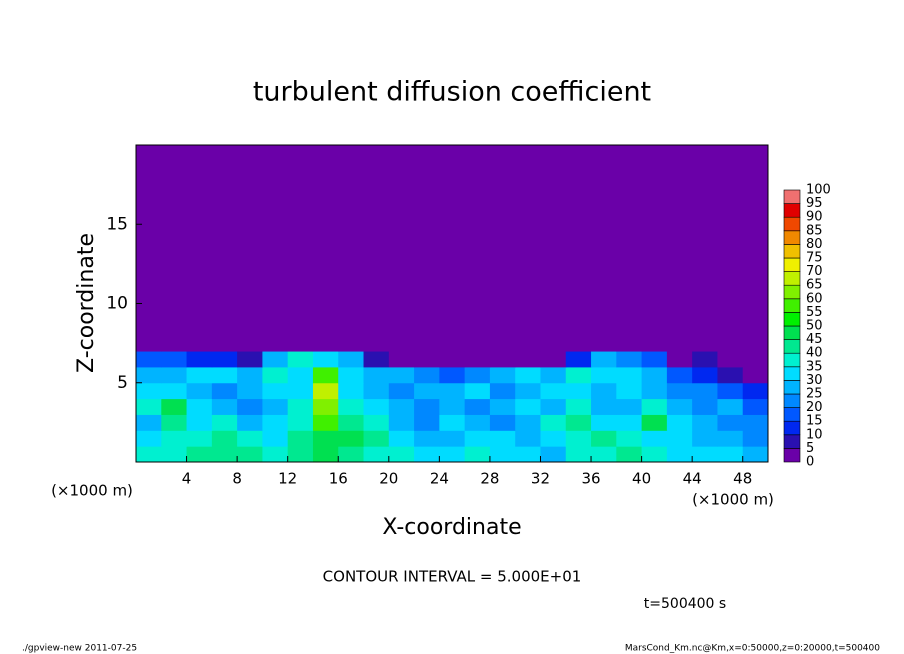 This screenshot has height=654, width=904. Describe the element at coordinates (814, 258) in the screenshot. I see `colorbar-label: 75` at that location.